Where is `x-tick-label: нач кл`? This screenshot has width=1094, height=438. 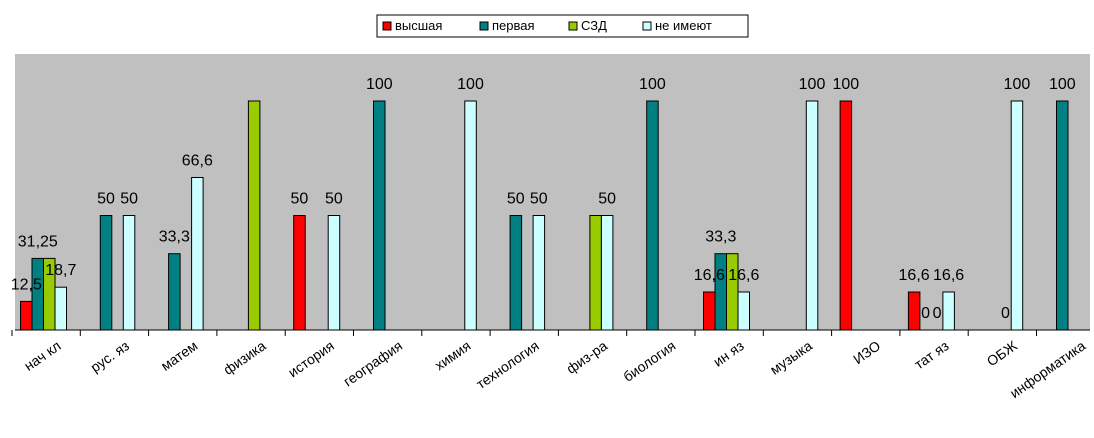 x-tick-label: нач кл is located at coordinates (42, 355).